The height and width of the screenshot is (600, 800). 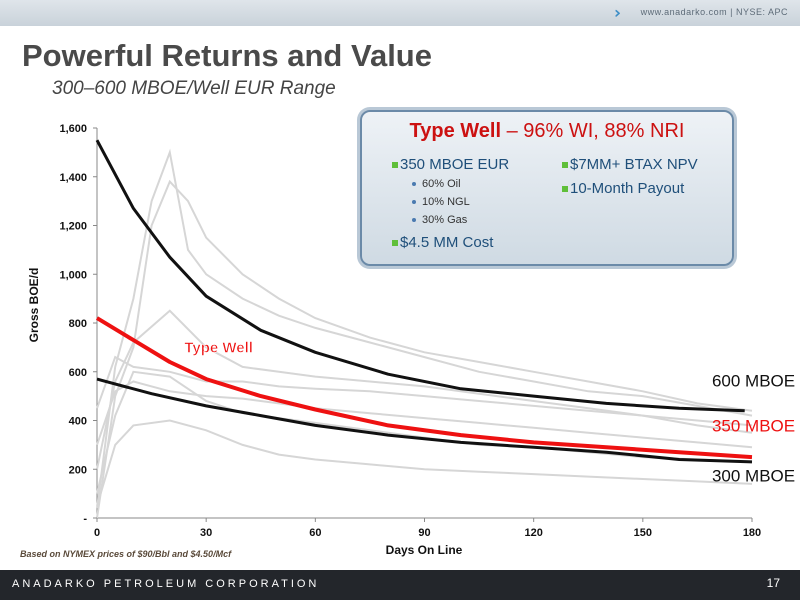 I want to click on page-number: 17, so click(x=773, y=583).